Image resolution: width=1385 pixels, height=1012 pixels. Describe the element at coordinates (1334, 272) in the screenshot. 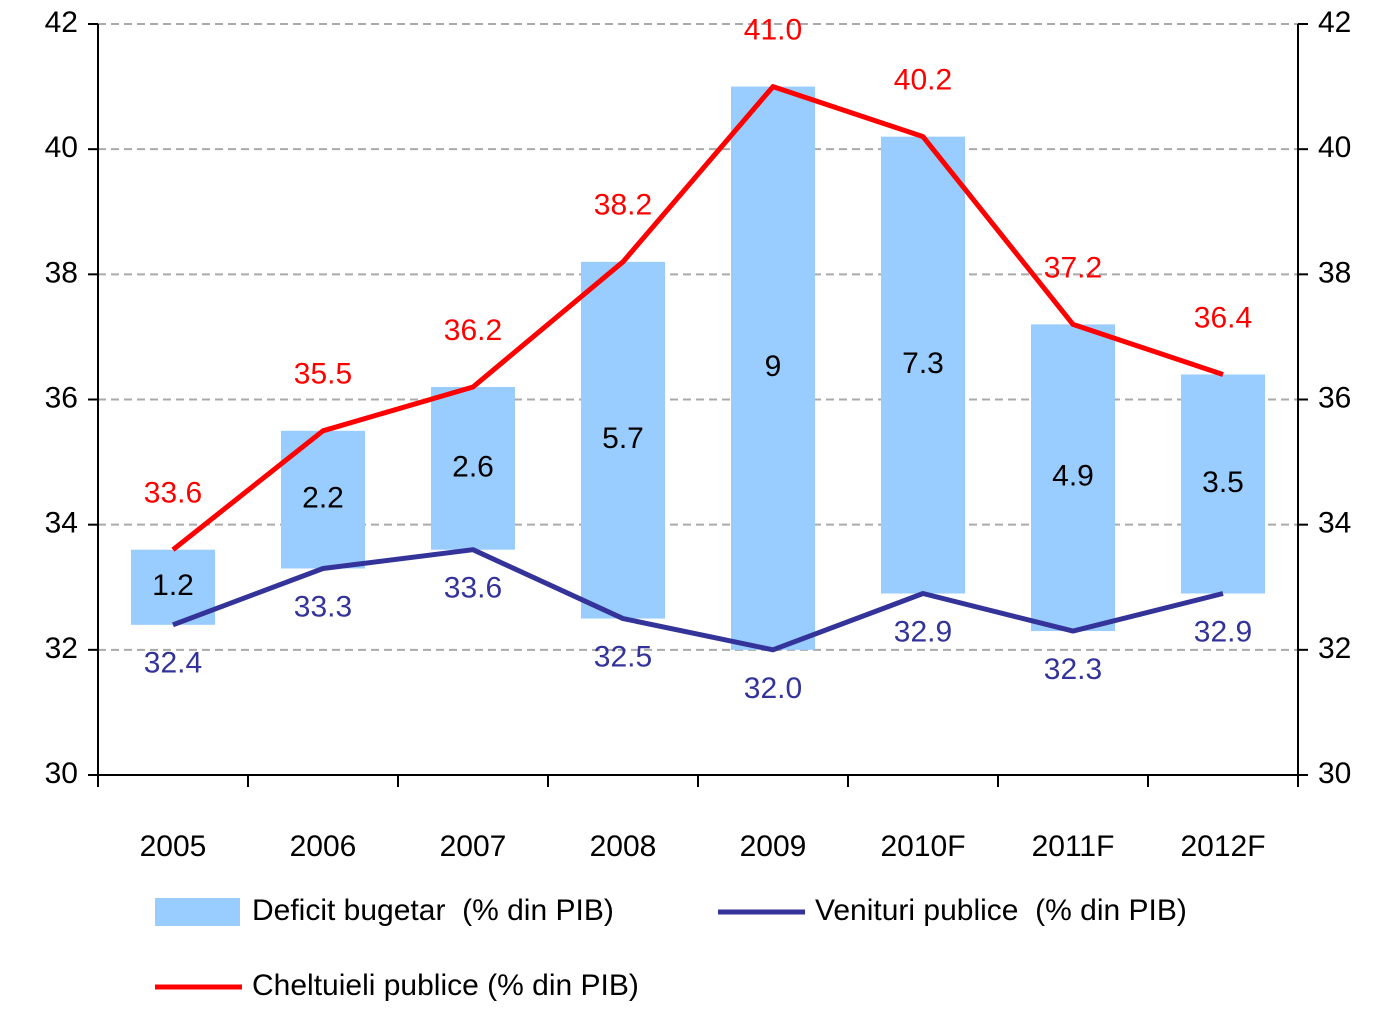

I see `y2-tick-label: 38` at that location.